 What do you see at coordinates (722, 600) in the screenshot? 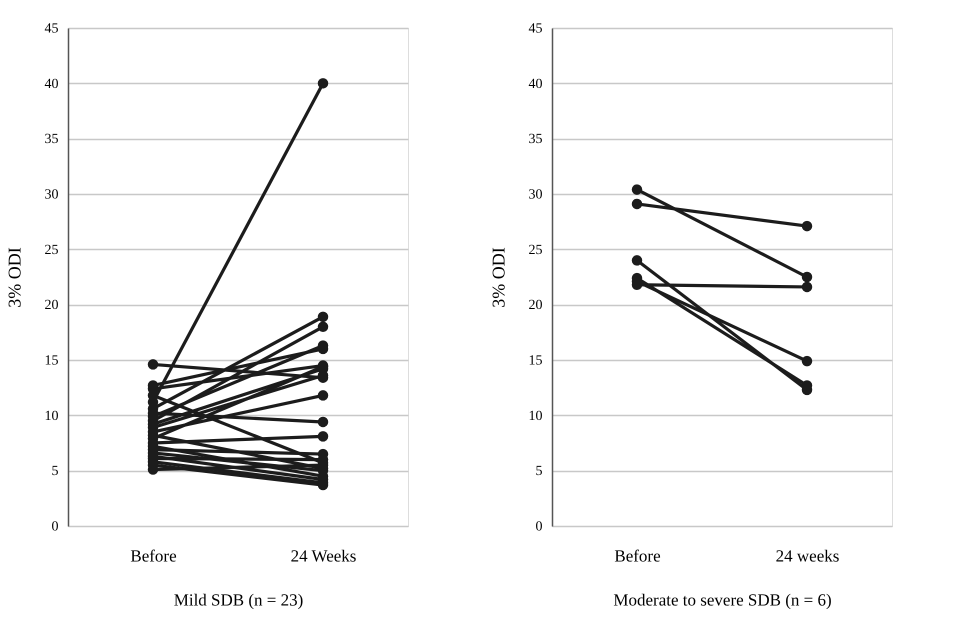
I see `x-axis-title: Moderate to severe SDB (n = 6)` at bounding box center [722, 600].